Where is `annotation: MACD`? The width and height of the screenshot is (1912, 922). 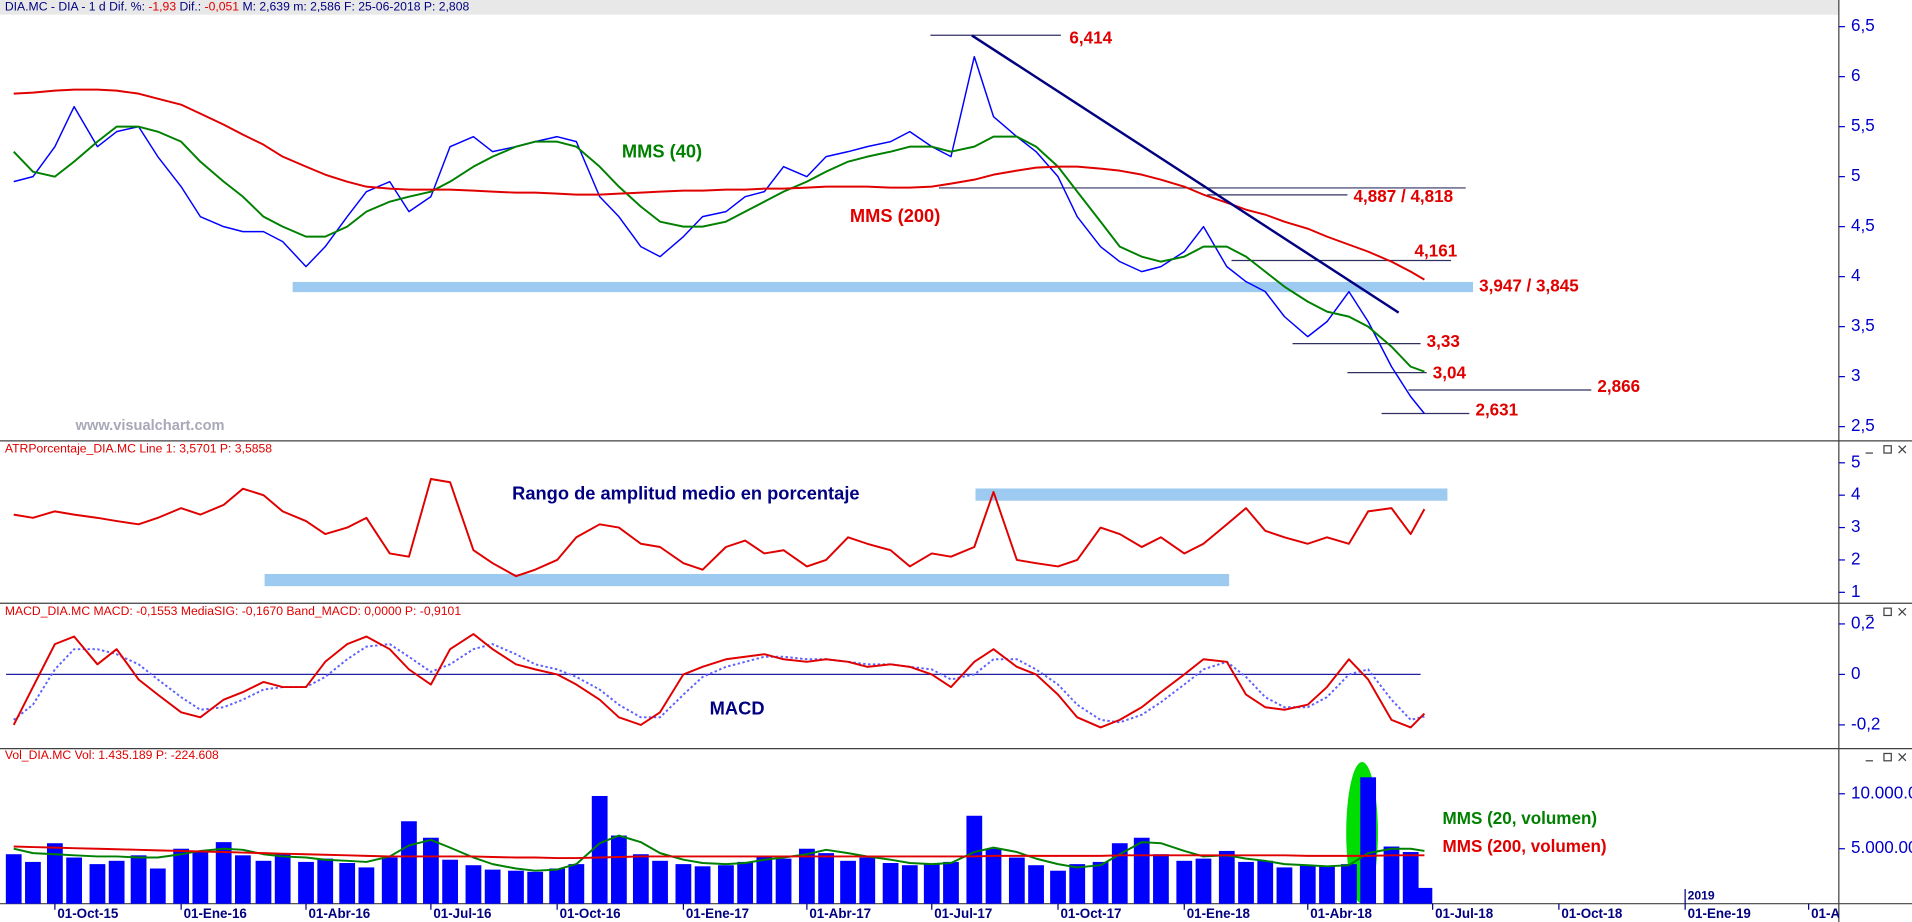
annotation: MACD is located at coordinates (737, 707).